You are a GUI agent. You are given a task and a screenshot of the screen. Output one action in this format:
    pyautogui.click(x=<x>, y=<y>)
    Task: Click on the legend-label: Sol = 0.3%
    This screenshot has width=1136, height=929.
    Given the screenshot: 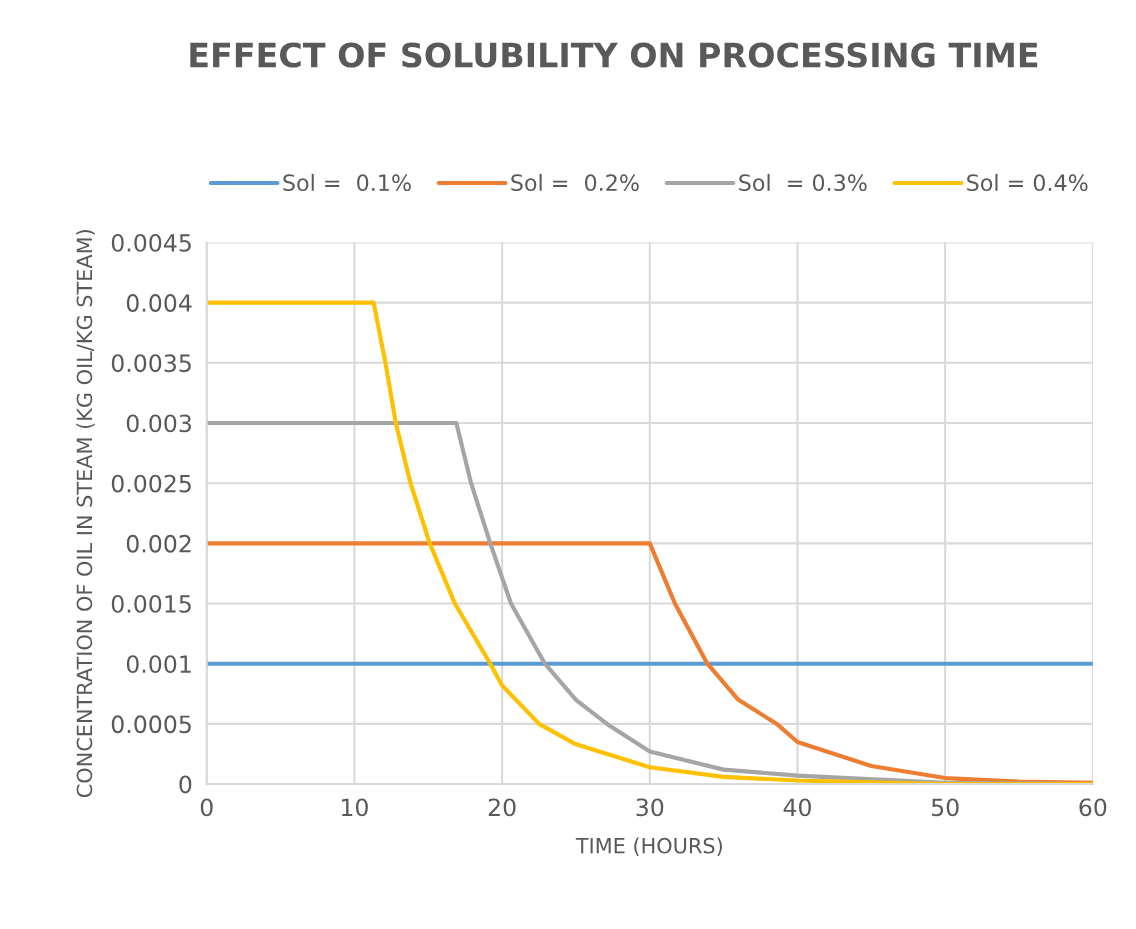 What is the action you would take?
    pyautogui.click(x=803, y=182)
    